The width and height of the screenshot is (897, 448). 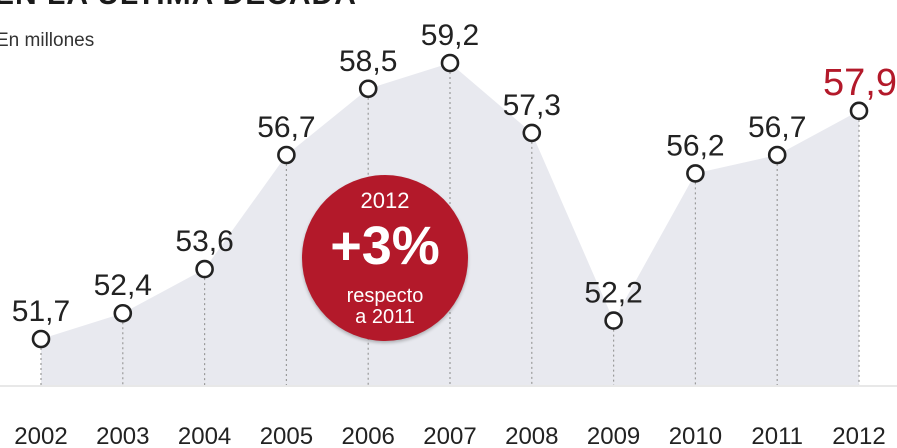 I want to click on x-tick-label: 2003, so click(x=122, y=435).